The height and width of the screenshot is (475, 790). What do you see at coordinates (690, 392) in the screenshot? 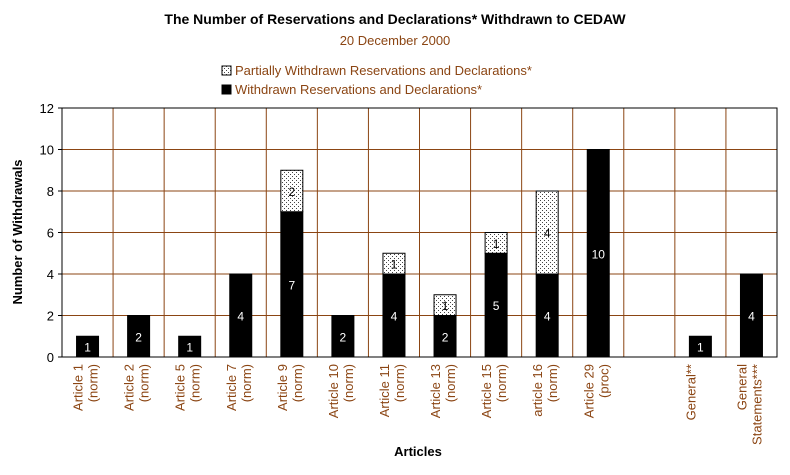
I see `x-tick-label: General**` at bounding box center [690, 392].